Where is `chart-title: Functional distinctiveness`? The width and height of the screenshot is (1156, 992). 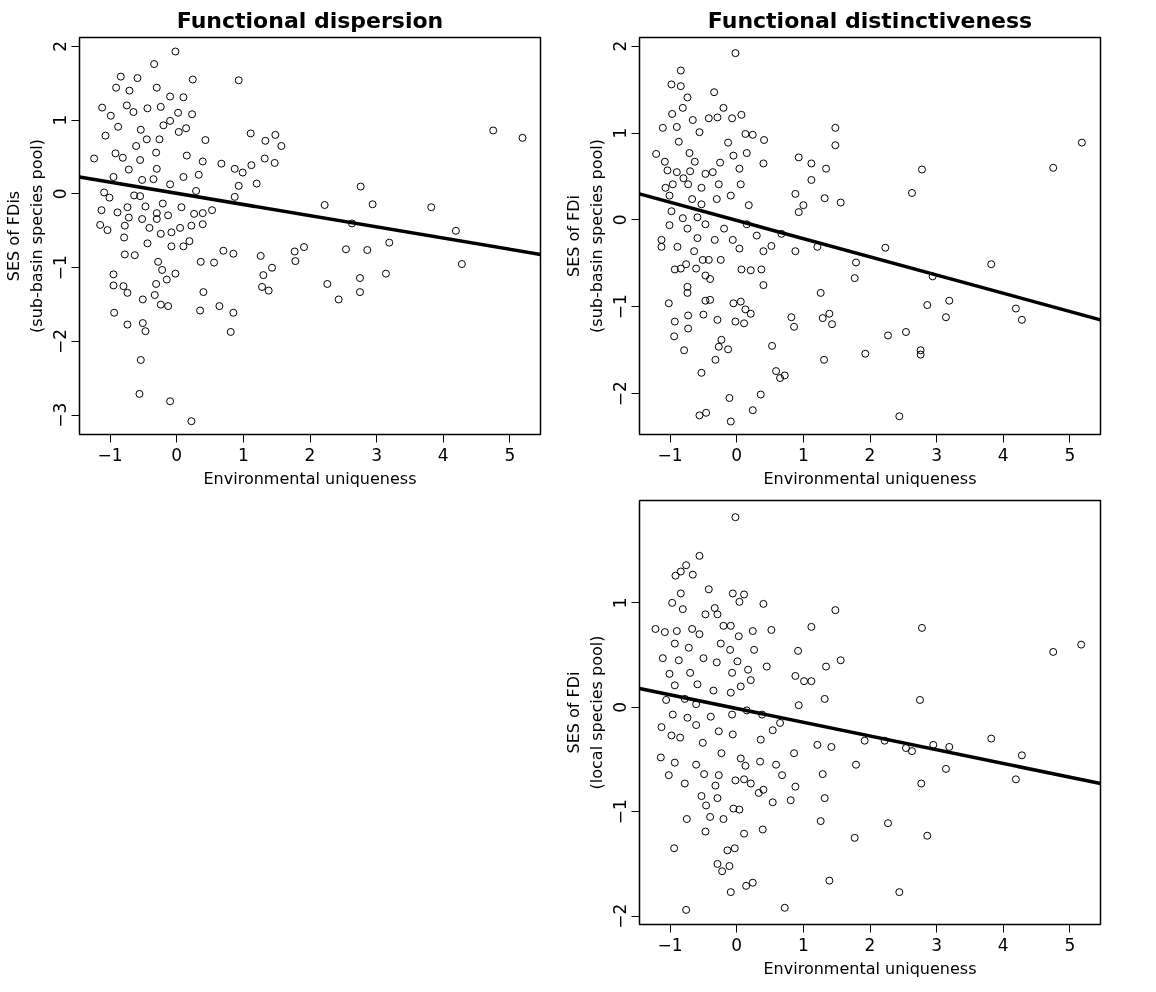 chart-title: Functional distinctiveness is located at coordinates (870, 20).